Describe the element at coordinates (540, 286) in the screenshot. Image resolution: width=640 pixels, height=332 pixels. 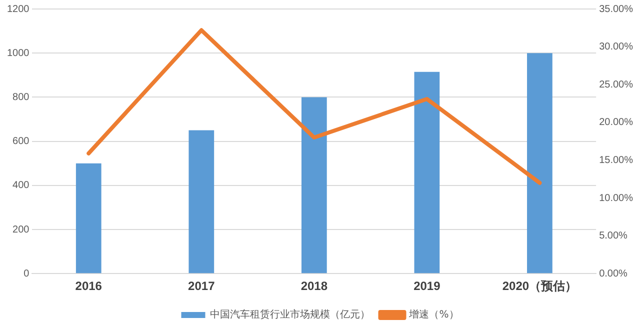
I see `x-tick-label: 2020（预估）` at that location.